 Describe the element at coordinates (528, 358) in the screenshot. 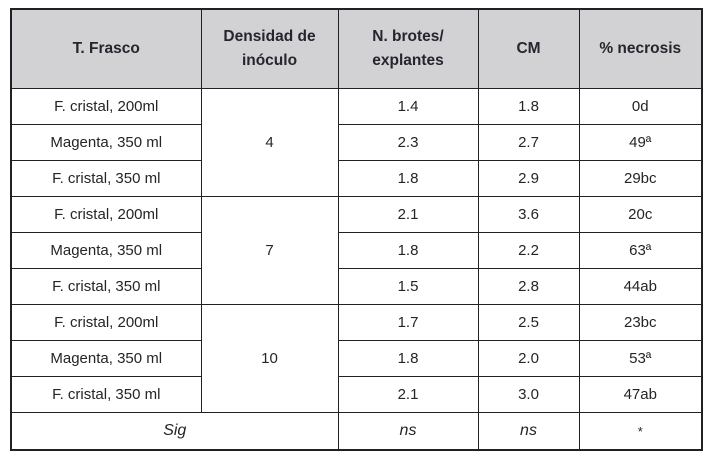

I see `cell-cm: 2.0` at that location.